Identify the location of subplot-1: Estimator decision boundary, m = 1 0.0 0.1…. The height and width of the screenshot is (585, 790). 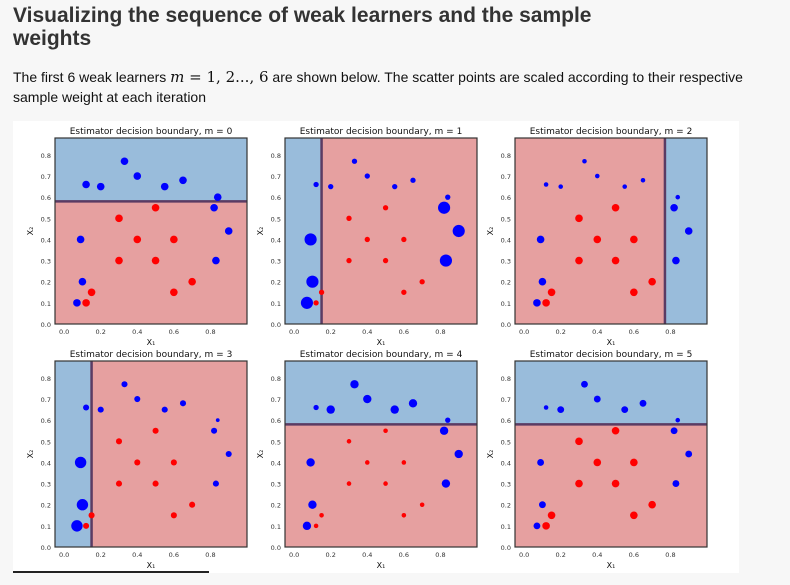
(367, 237).